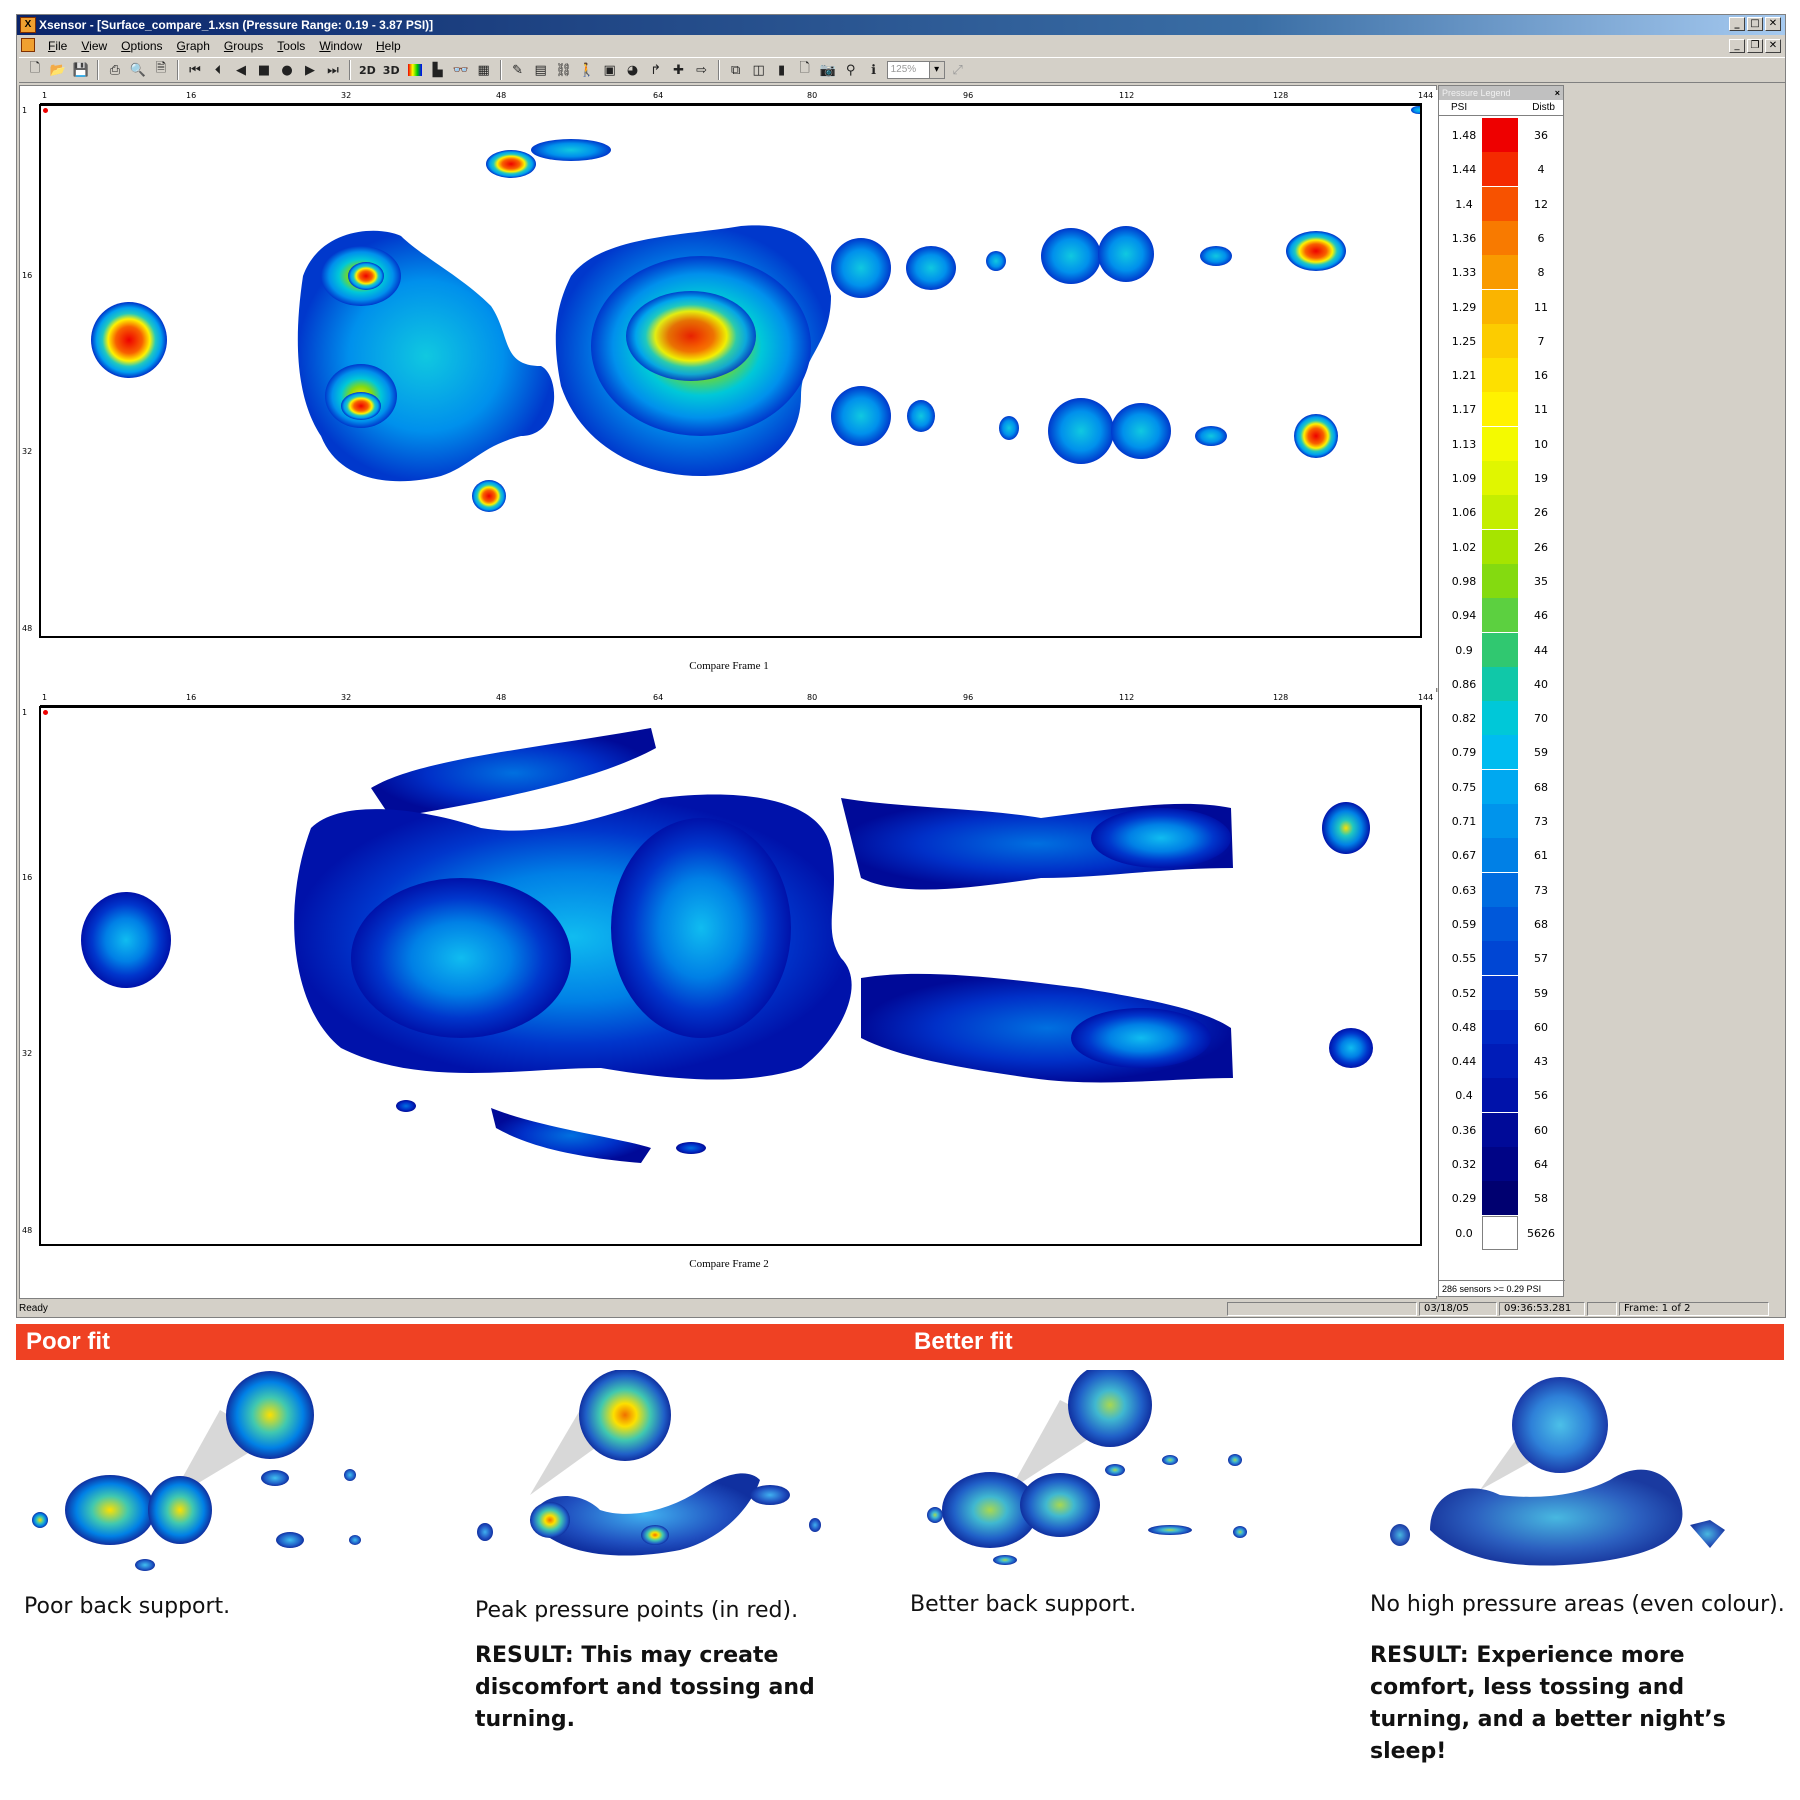 This screenshot has width=1800, height=1800. Describe the element at coordinates (1541, 753) in the screenshot. I see `legend-dist-value: 59` at that location.